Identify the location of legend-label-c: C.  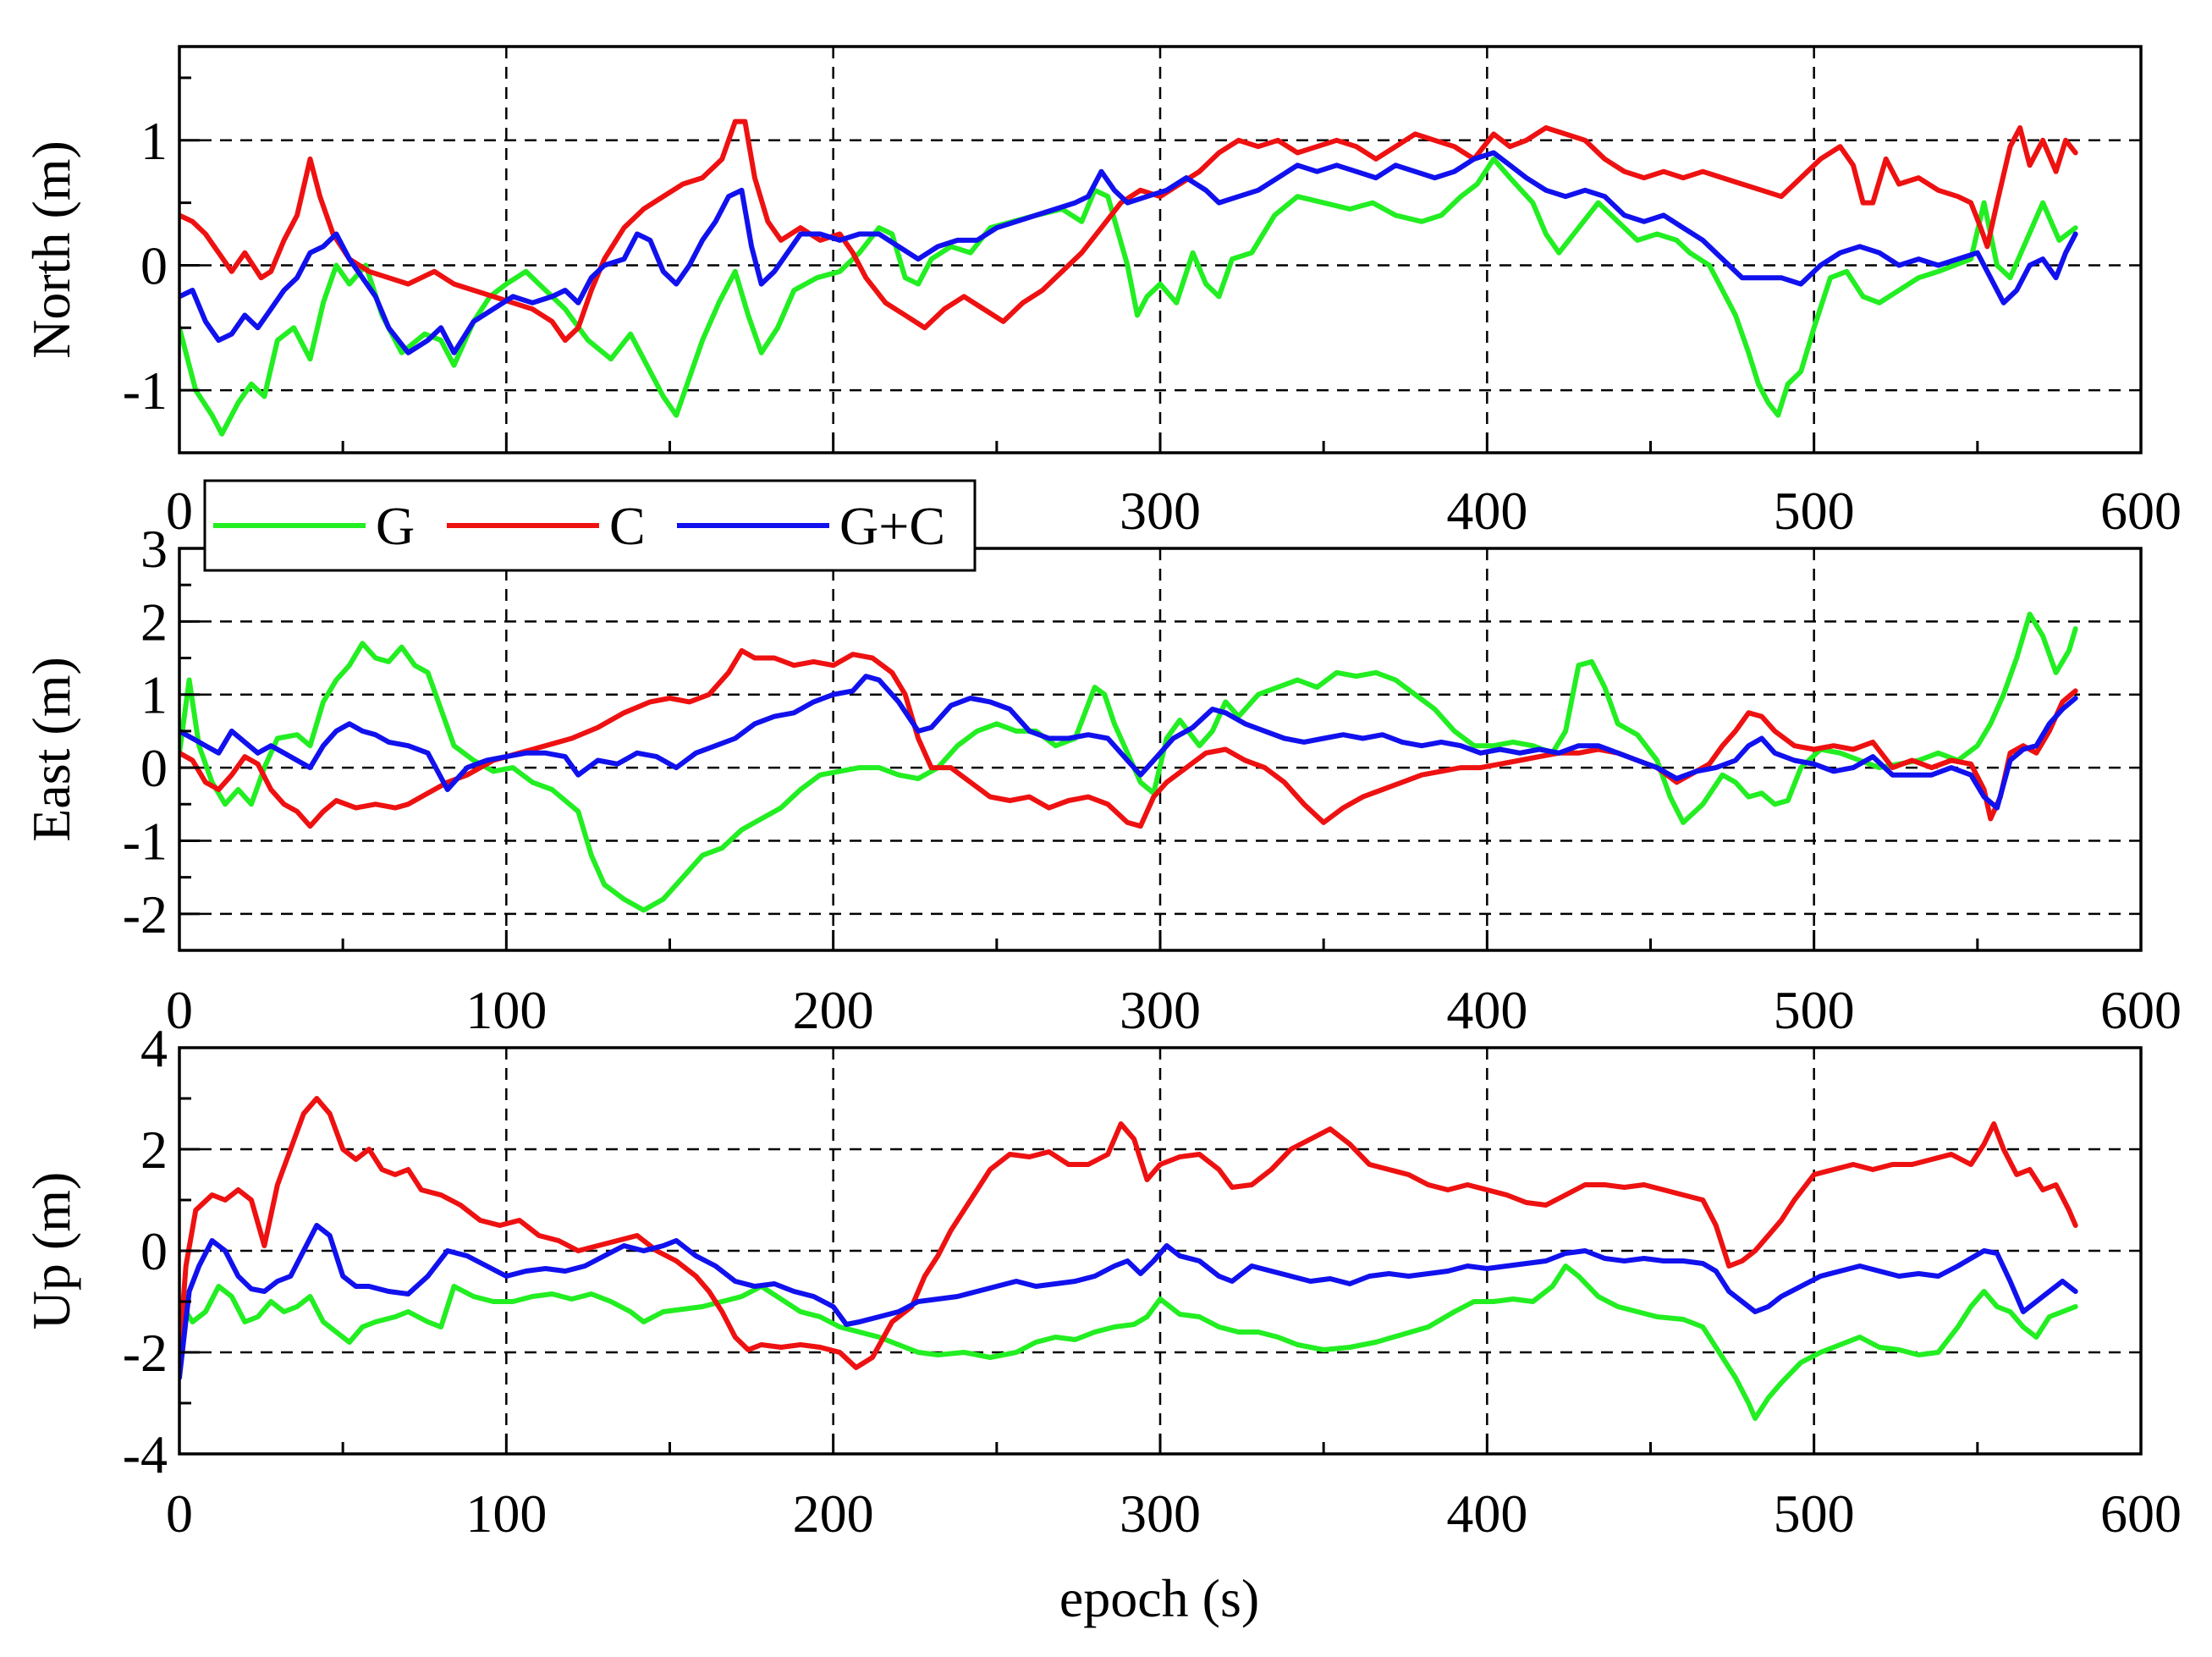
(627, 526).